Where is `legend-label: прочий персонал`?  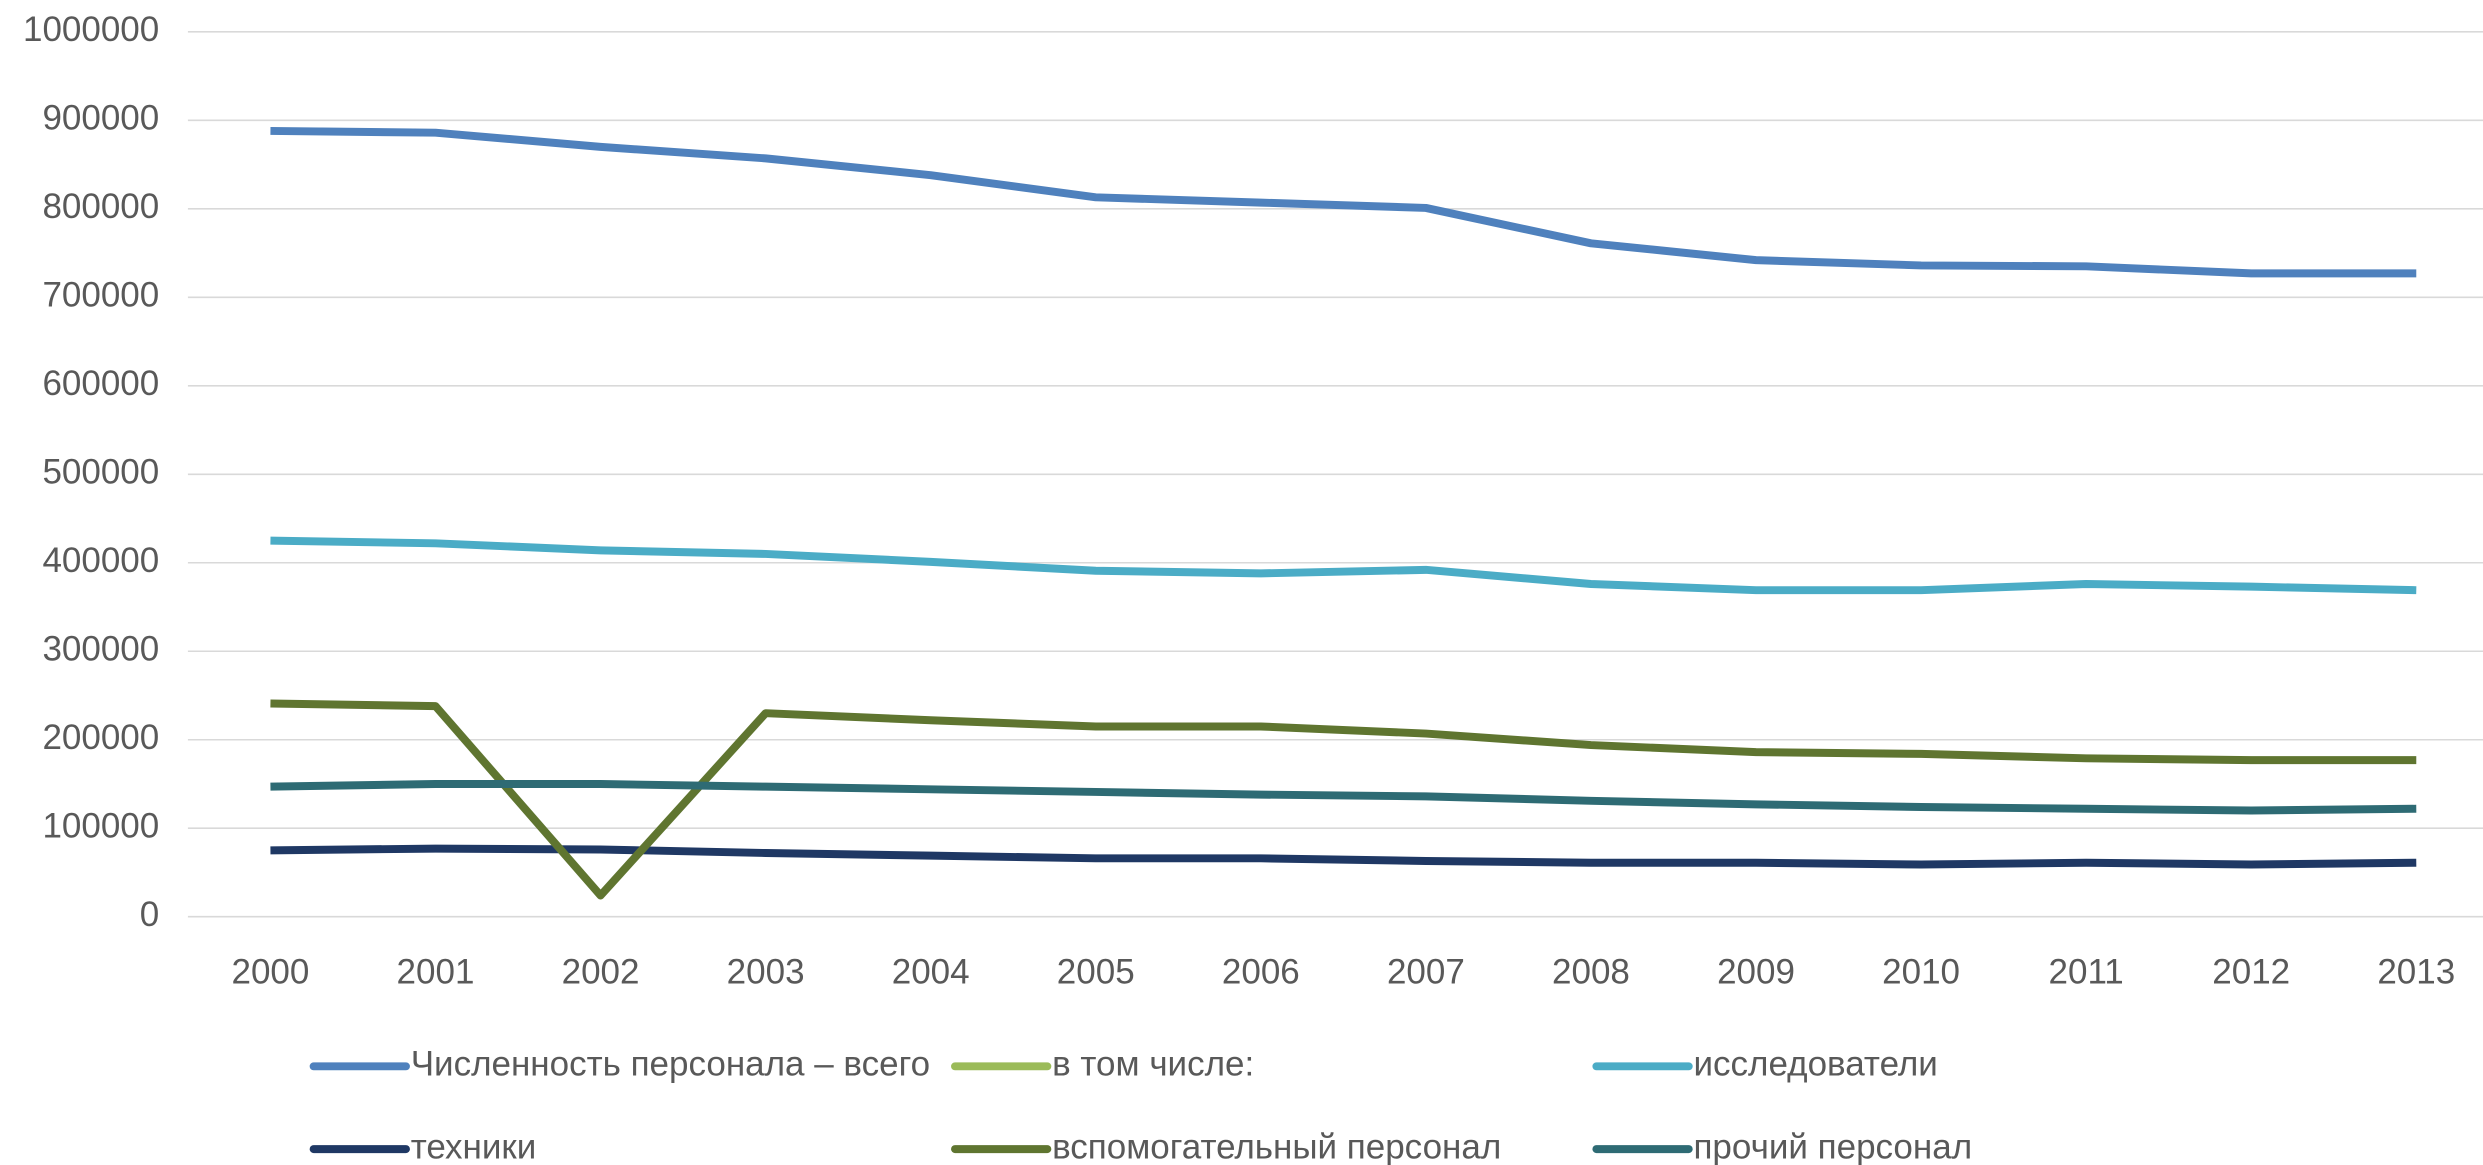
legend-label: прочий персонал is located at coordinates (1832, 1146).